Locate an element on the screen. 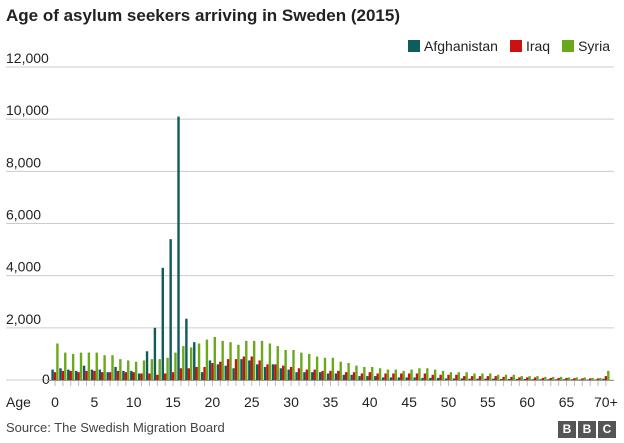 This screenshot has width=624, height=443. y-tick-label: 4,000 is located at coordinates (23, 267).